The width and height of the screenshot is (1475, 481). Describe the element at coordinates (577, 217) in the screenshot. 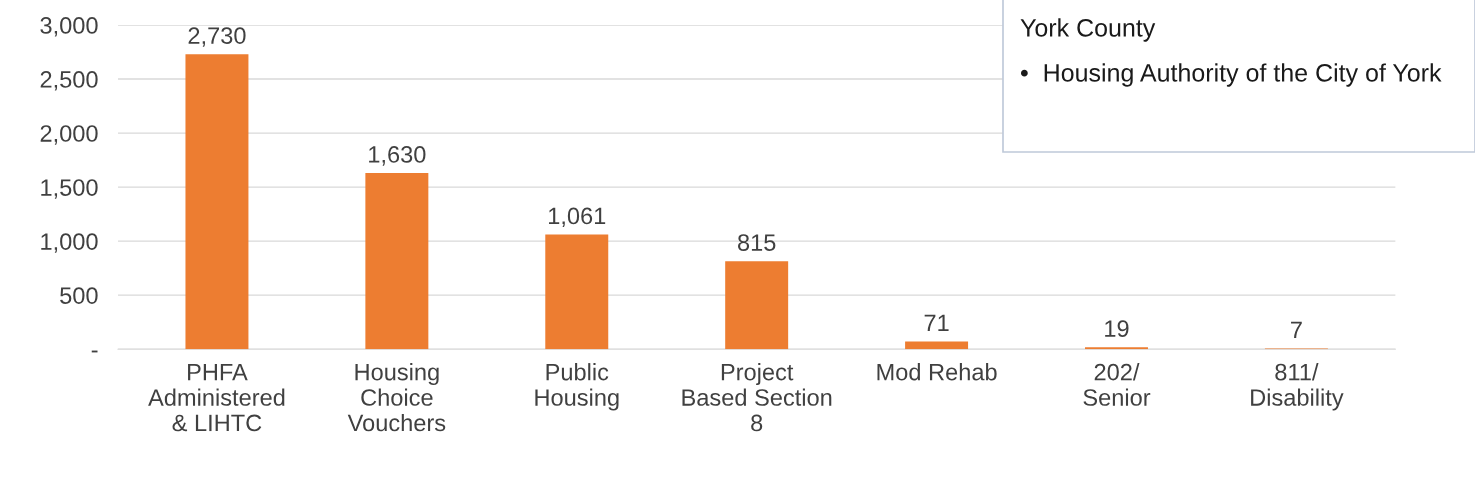

I see `data-label: 1,061` at that location.